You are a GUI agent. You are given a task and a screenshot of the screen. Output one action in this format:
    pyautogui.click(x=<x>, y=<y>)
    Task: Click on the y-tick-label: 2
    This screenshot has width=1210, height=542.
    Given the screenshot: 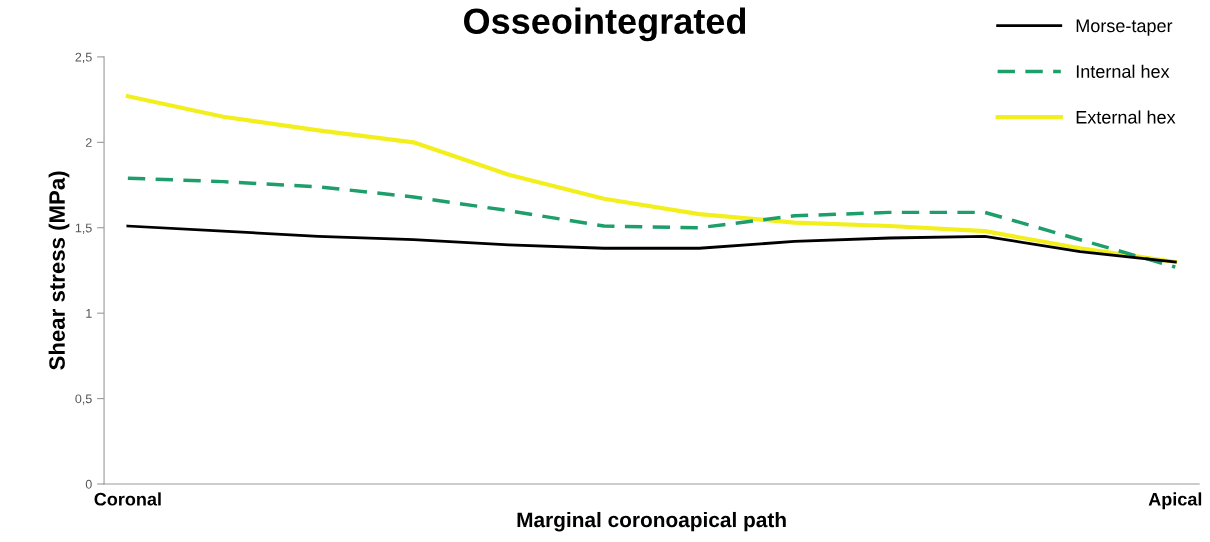 What is the action you would take?
    pyautogui.click(x=88, y=142)
    